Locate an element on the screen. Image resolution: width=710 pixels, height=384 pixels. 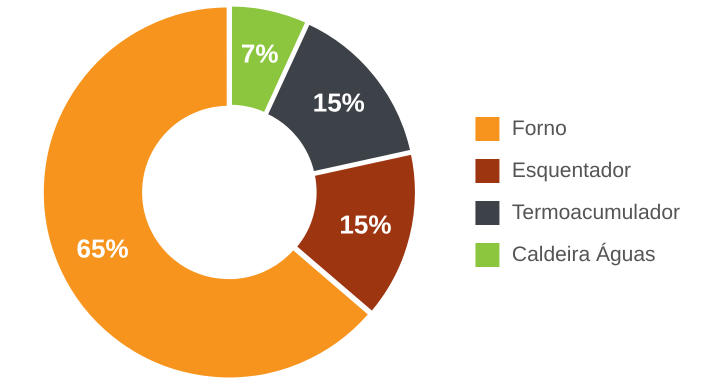
legend-label: Caldeira Águas is located at coordinates (584, 254).